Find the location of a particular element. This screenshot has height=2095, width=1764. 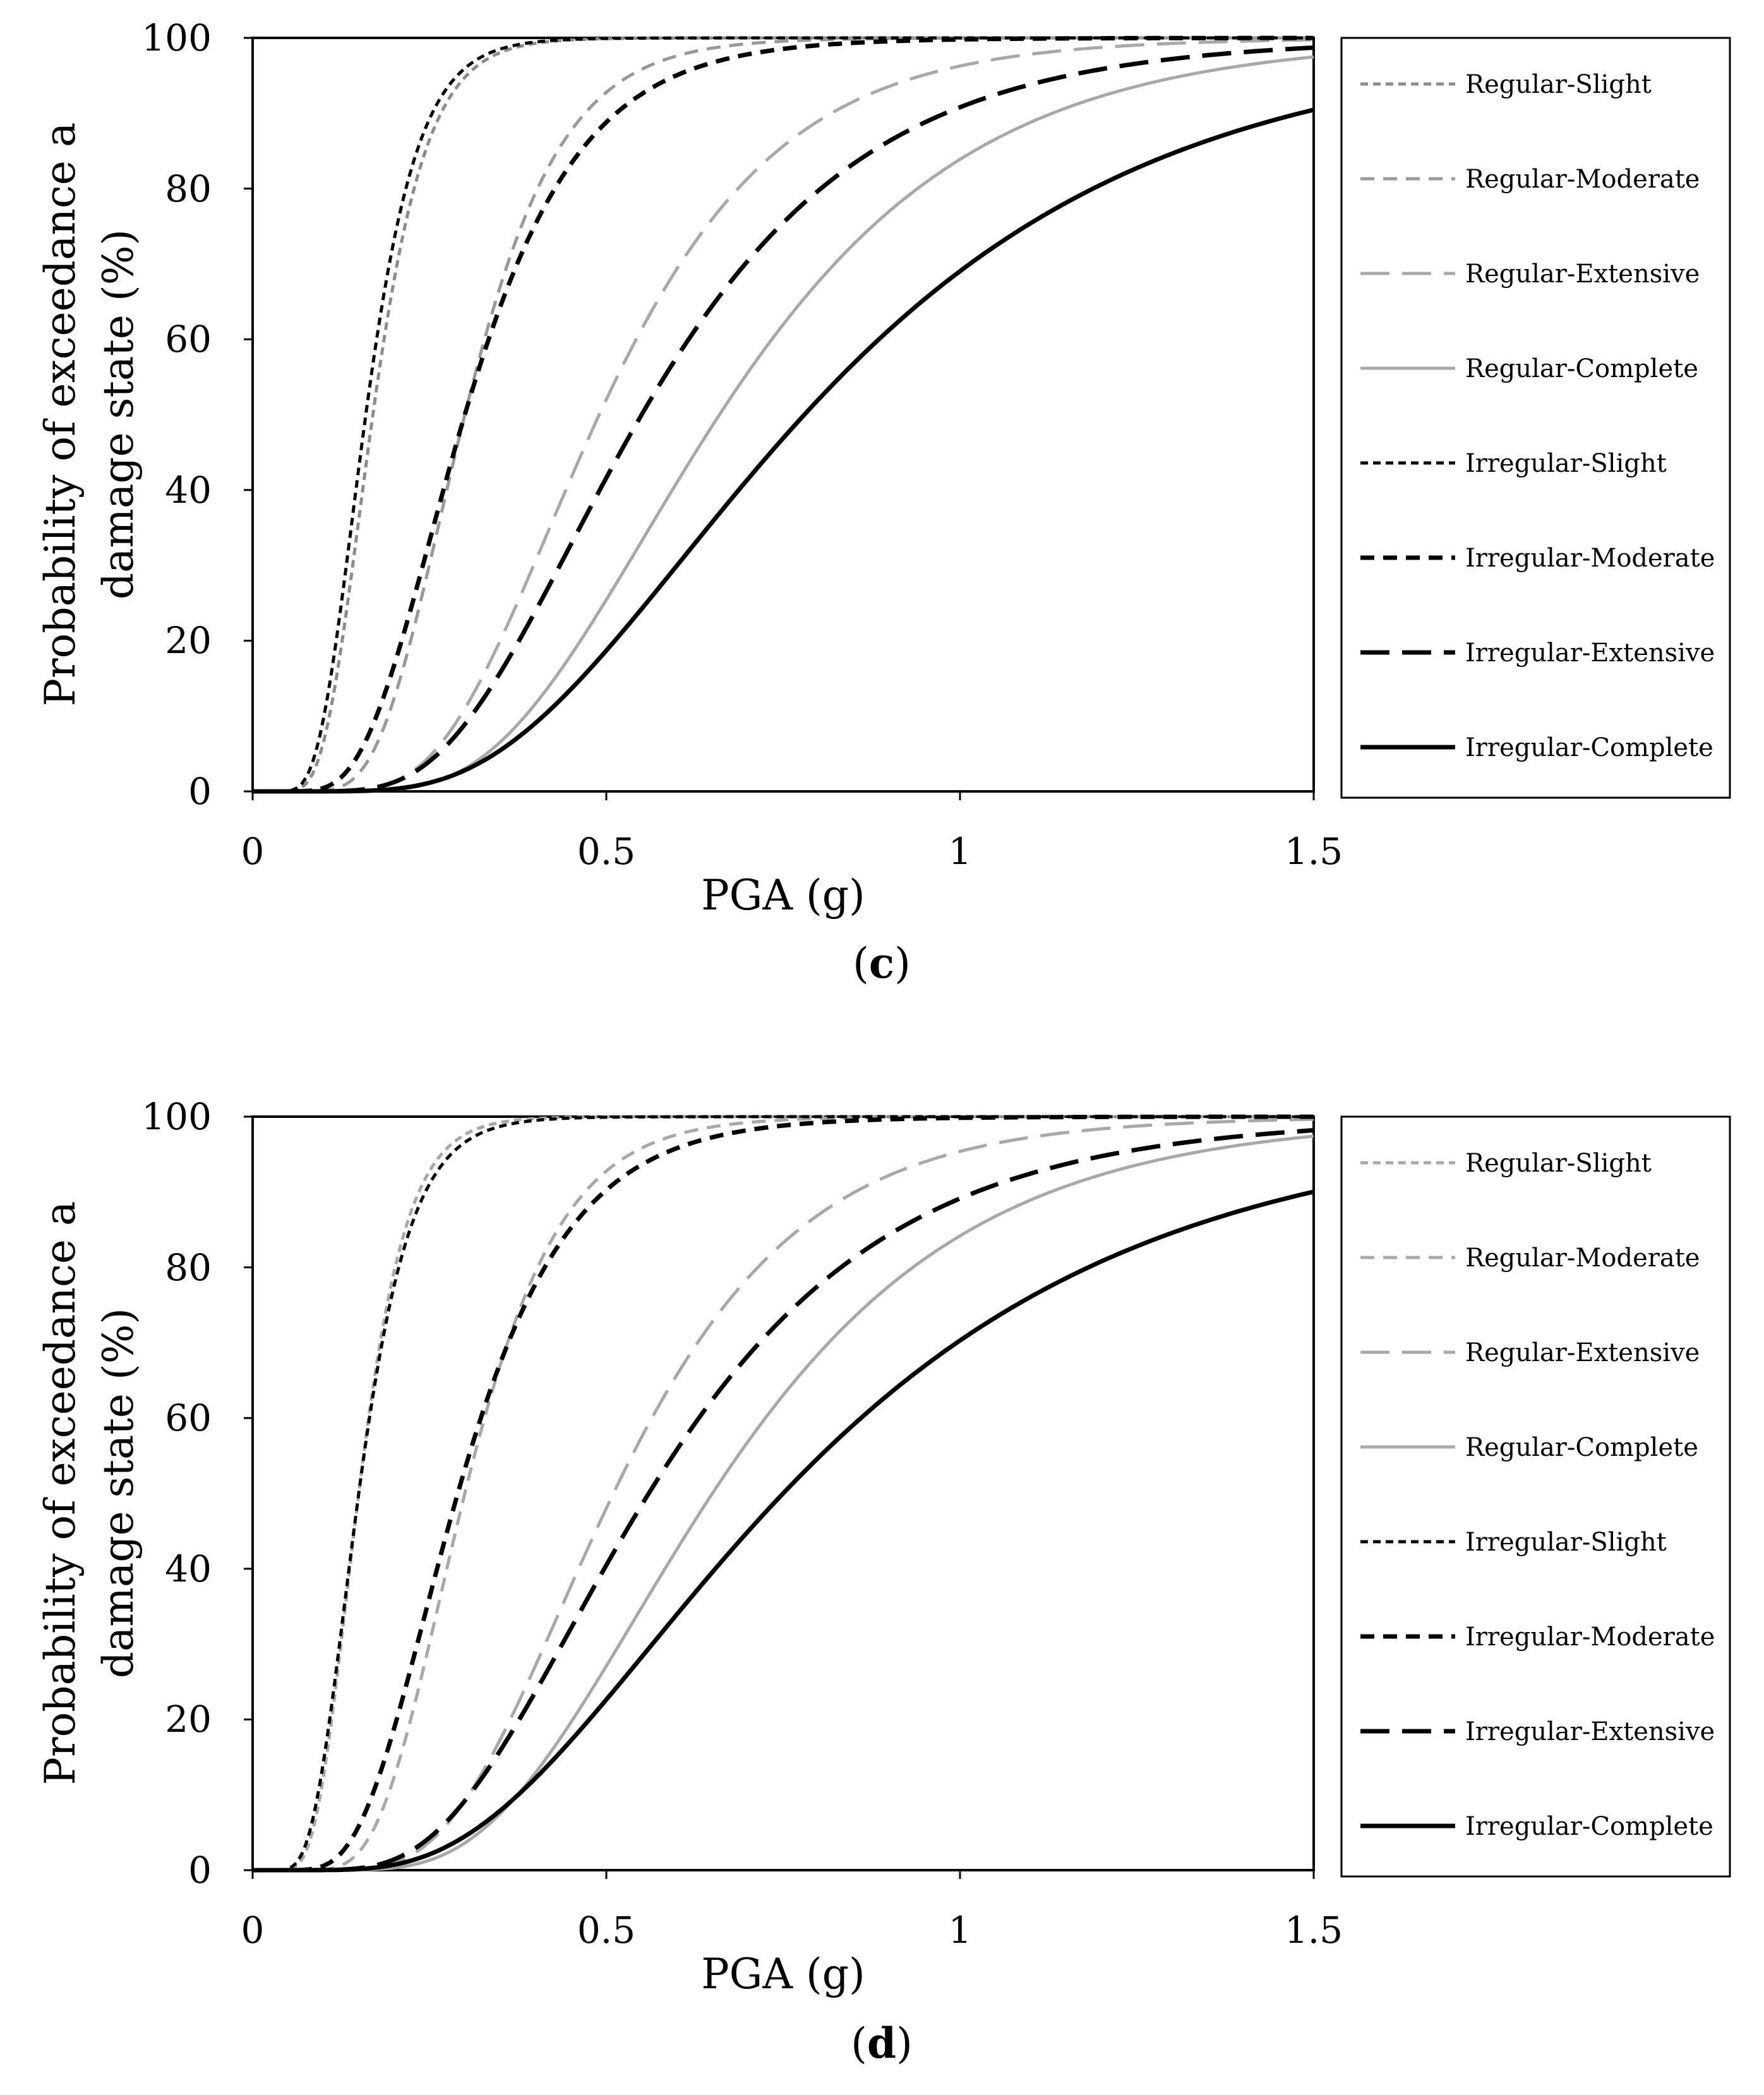

y-tick-label-c-4: 80 is located at coordinates (188, 188).